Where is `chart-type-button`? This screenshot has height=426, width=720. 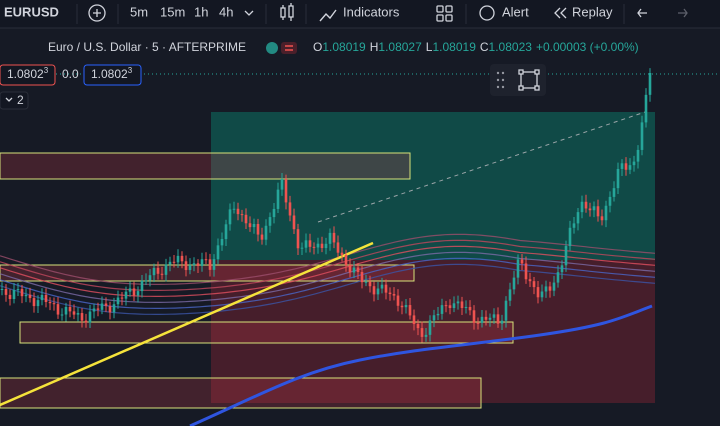 chart-type-button is located at coordinates (287, 12).